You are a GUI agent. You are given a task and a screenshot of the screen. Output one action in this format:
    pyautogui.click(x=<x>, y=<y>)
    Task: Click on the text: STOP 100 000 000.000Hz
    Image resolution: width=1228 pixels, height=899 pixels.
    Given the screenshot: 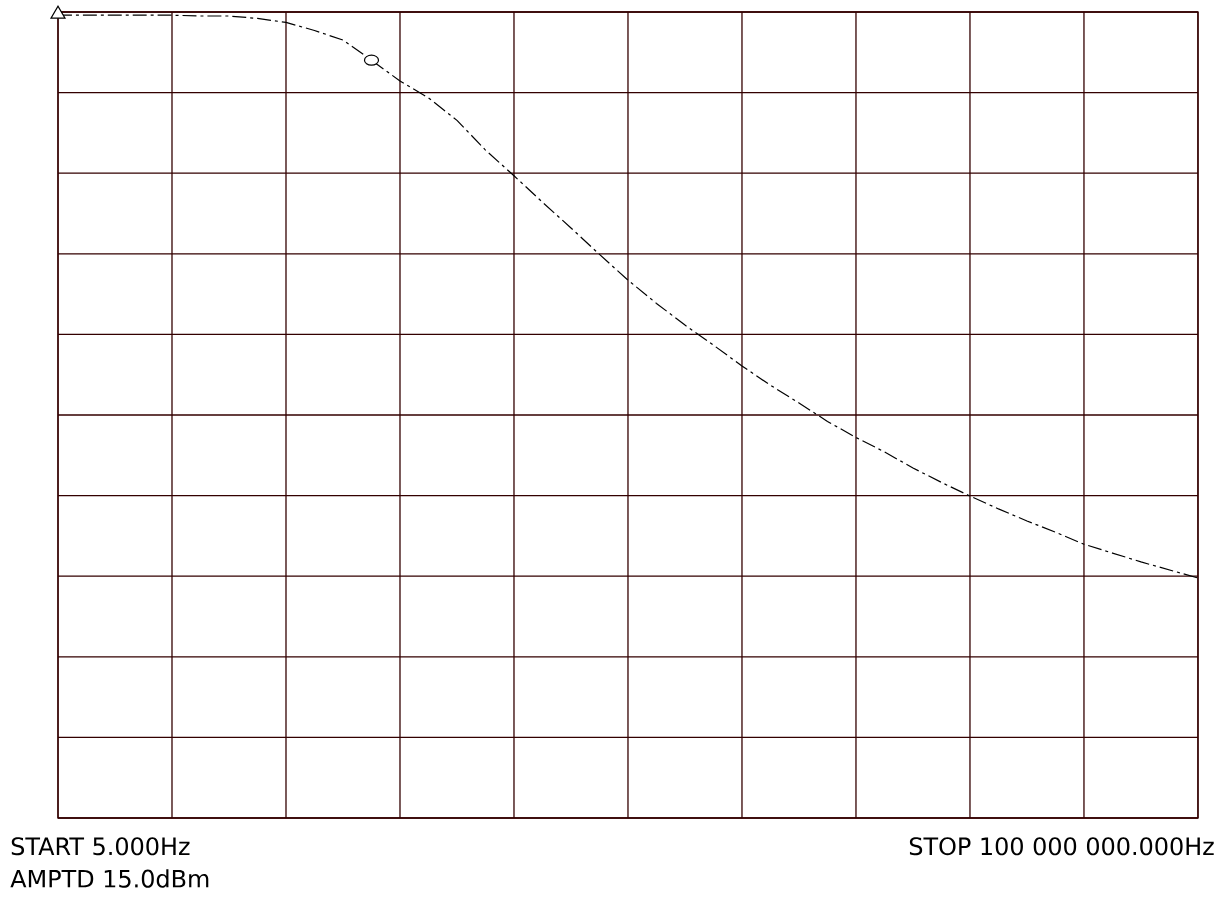 What is the action you would take?
    pyautogui.click(x=1061, y=846)
    